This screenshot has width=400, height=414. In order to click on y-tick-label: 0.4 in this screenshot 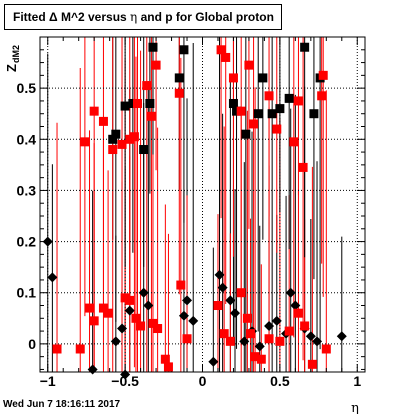, I will do `click(27, 139)`.